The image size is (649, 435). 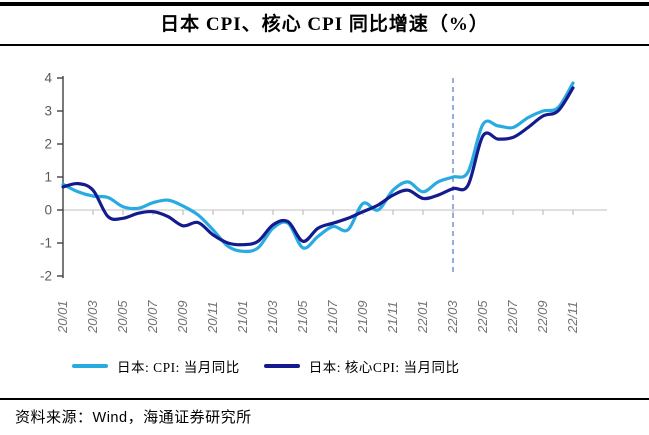 What do you see at coordinates (242, 317) in the screenshot?
I see `x-axis-label: 21/01` at bounding box center [242, 317].